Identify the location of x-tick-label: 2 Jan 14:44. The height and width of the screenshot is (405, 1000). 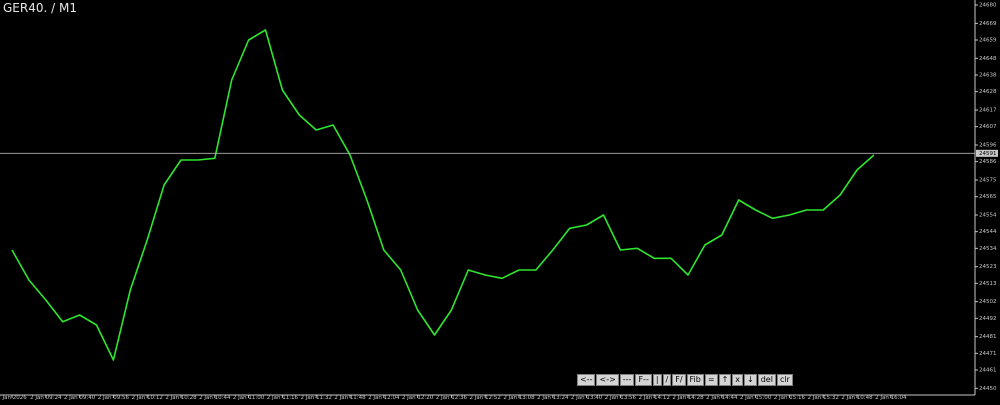
(722, 398).